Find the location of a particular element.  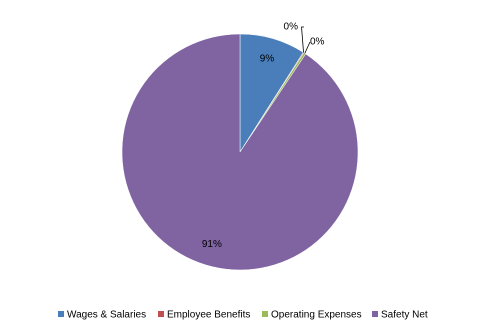

data-label: 91% is located at coordinates (212, 244).